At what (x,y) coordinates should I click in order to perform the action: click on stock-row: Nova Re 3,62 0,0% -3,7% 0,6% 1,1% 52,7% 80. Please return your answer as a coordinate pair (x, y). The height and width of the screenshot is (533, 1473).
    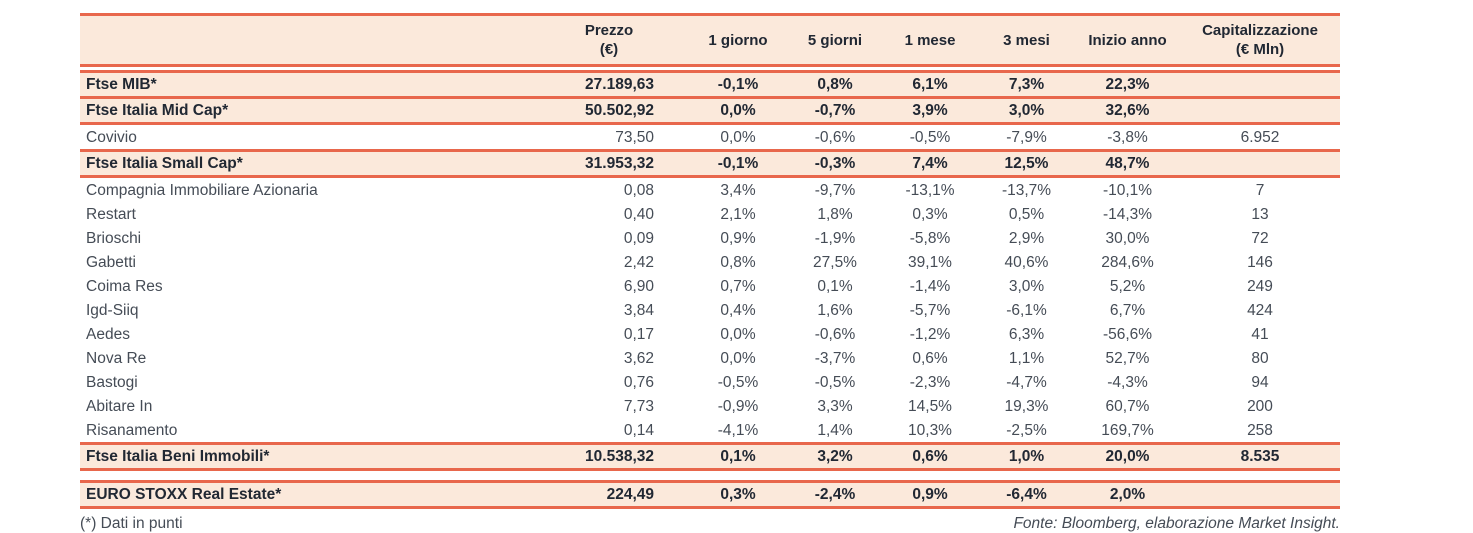
    Looking at the image, I should click on (710, 358).